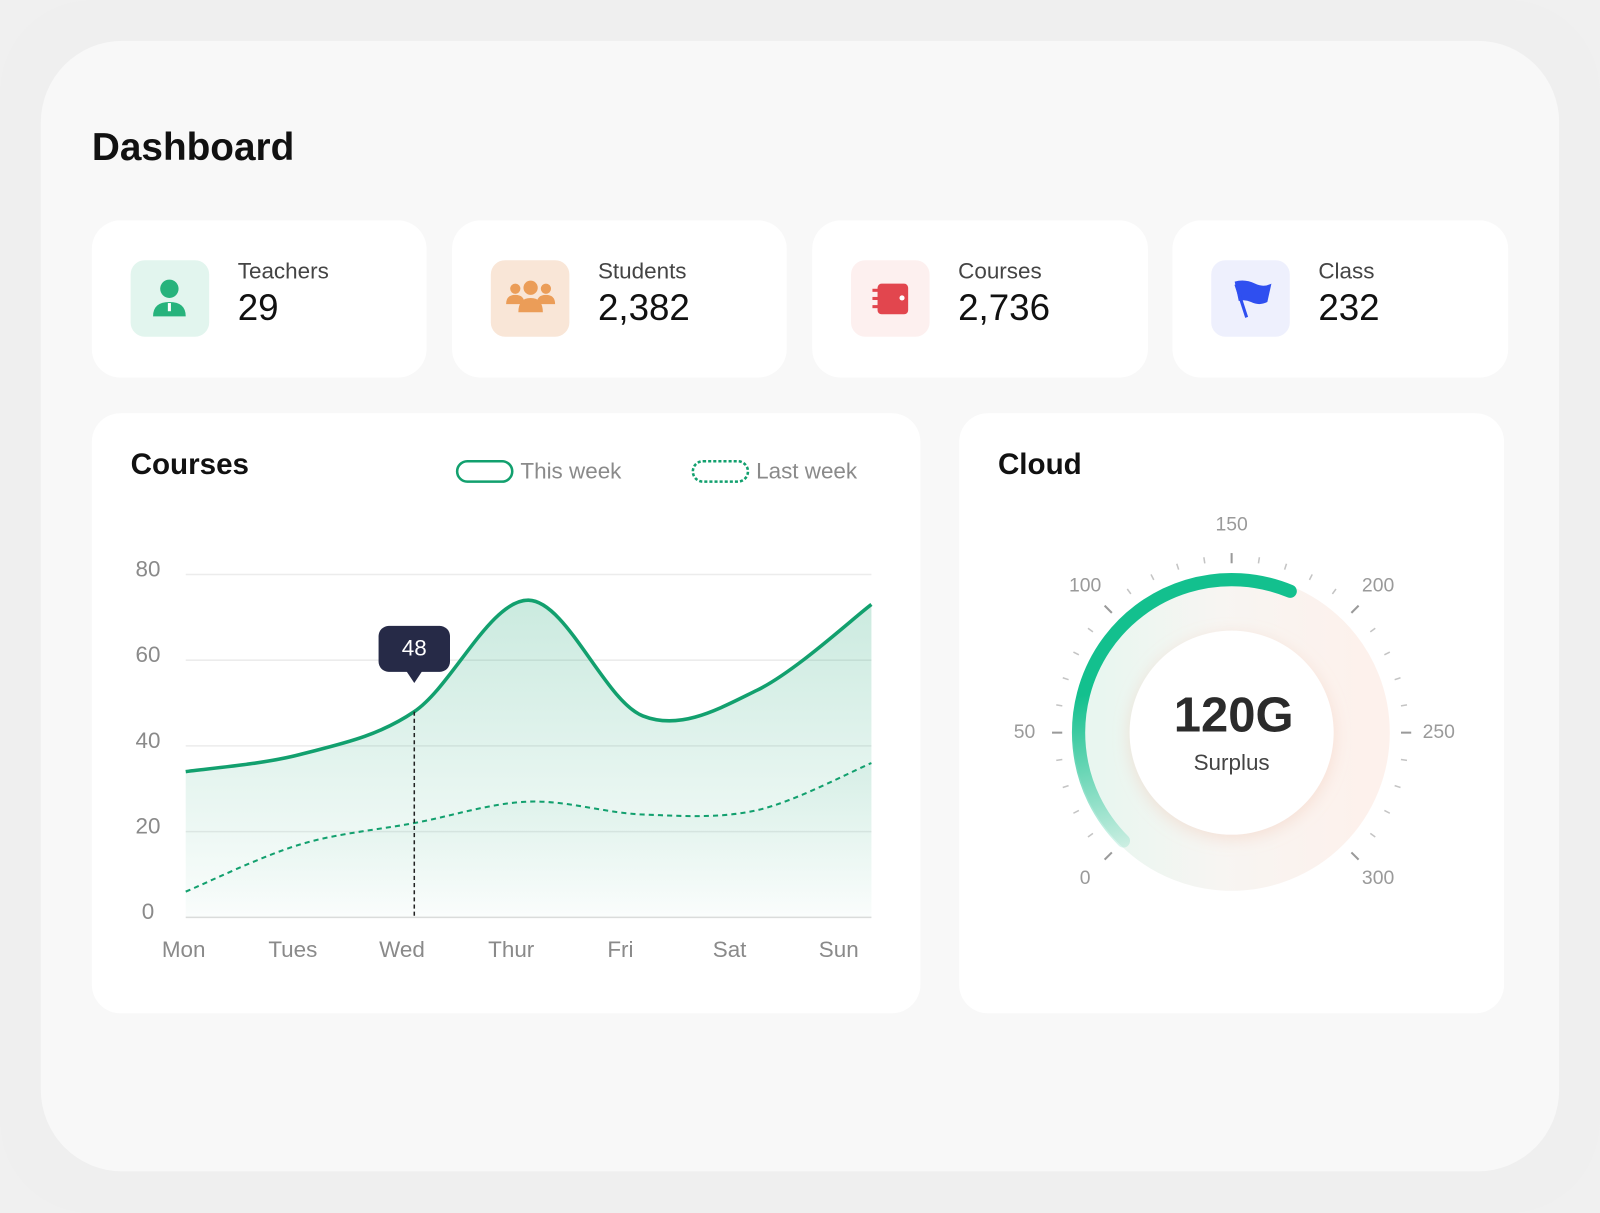  What do you see at coordinates (730, 949) in the screenshot?
I see `x-tick-label: Sat` at bounding box center [730, 949].